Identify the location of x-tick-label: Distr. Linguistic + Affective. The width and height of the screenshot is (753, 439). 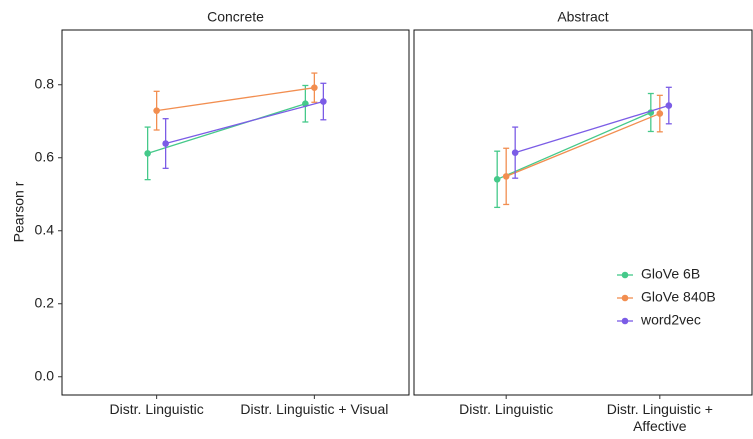
(659, 417).